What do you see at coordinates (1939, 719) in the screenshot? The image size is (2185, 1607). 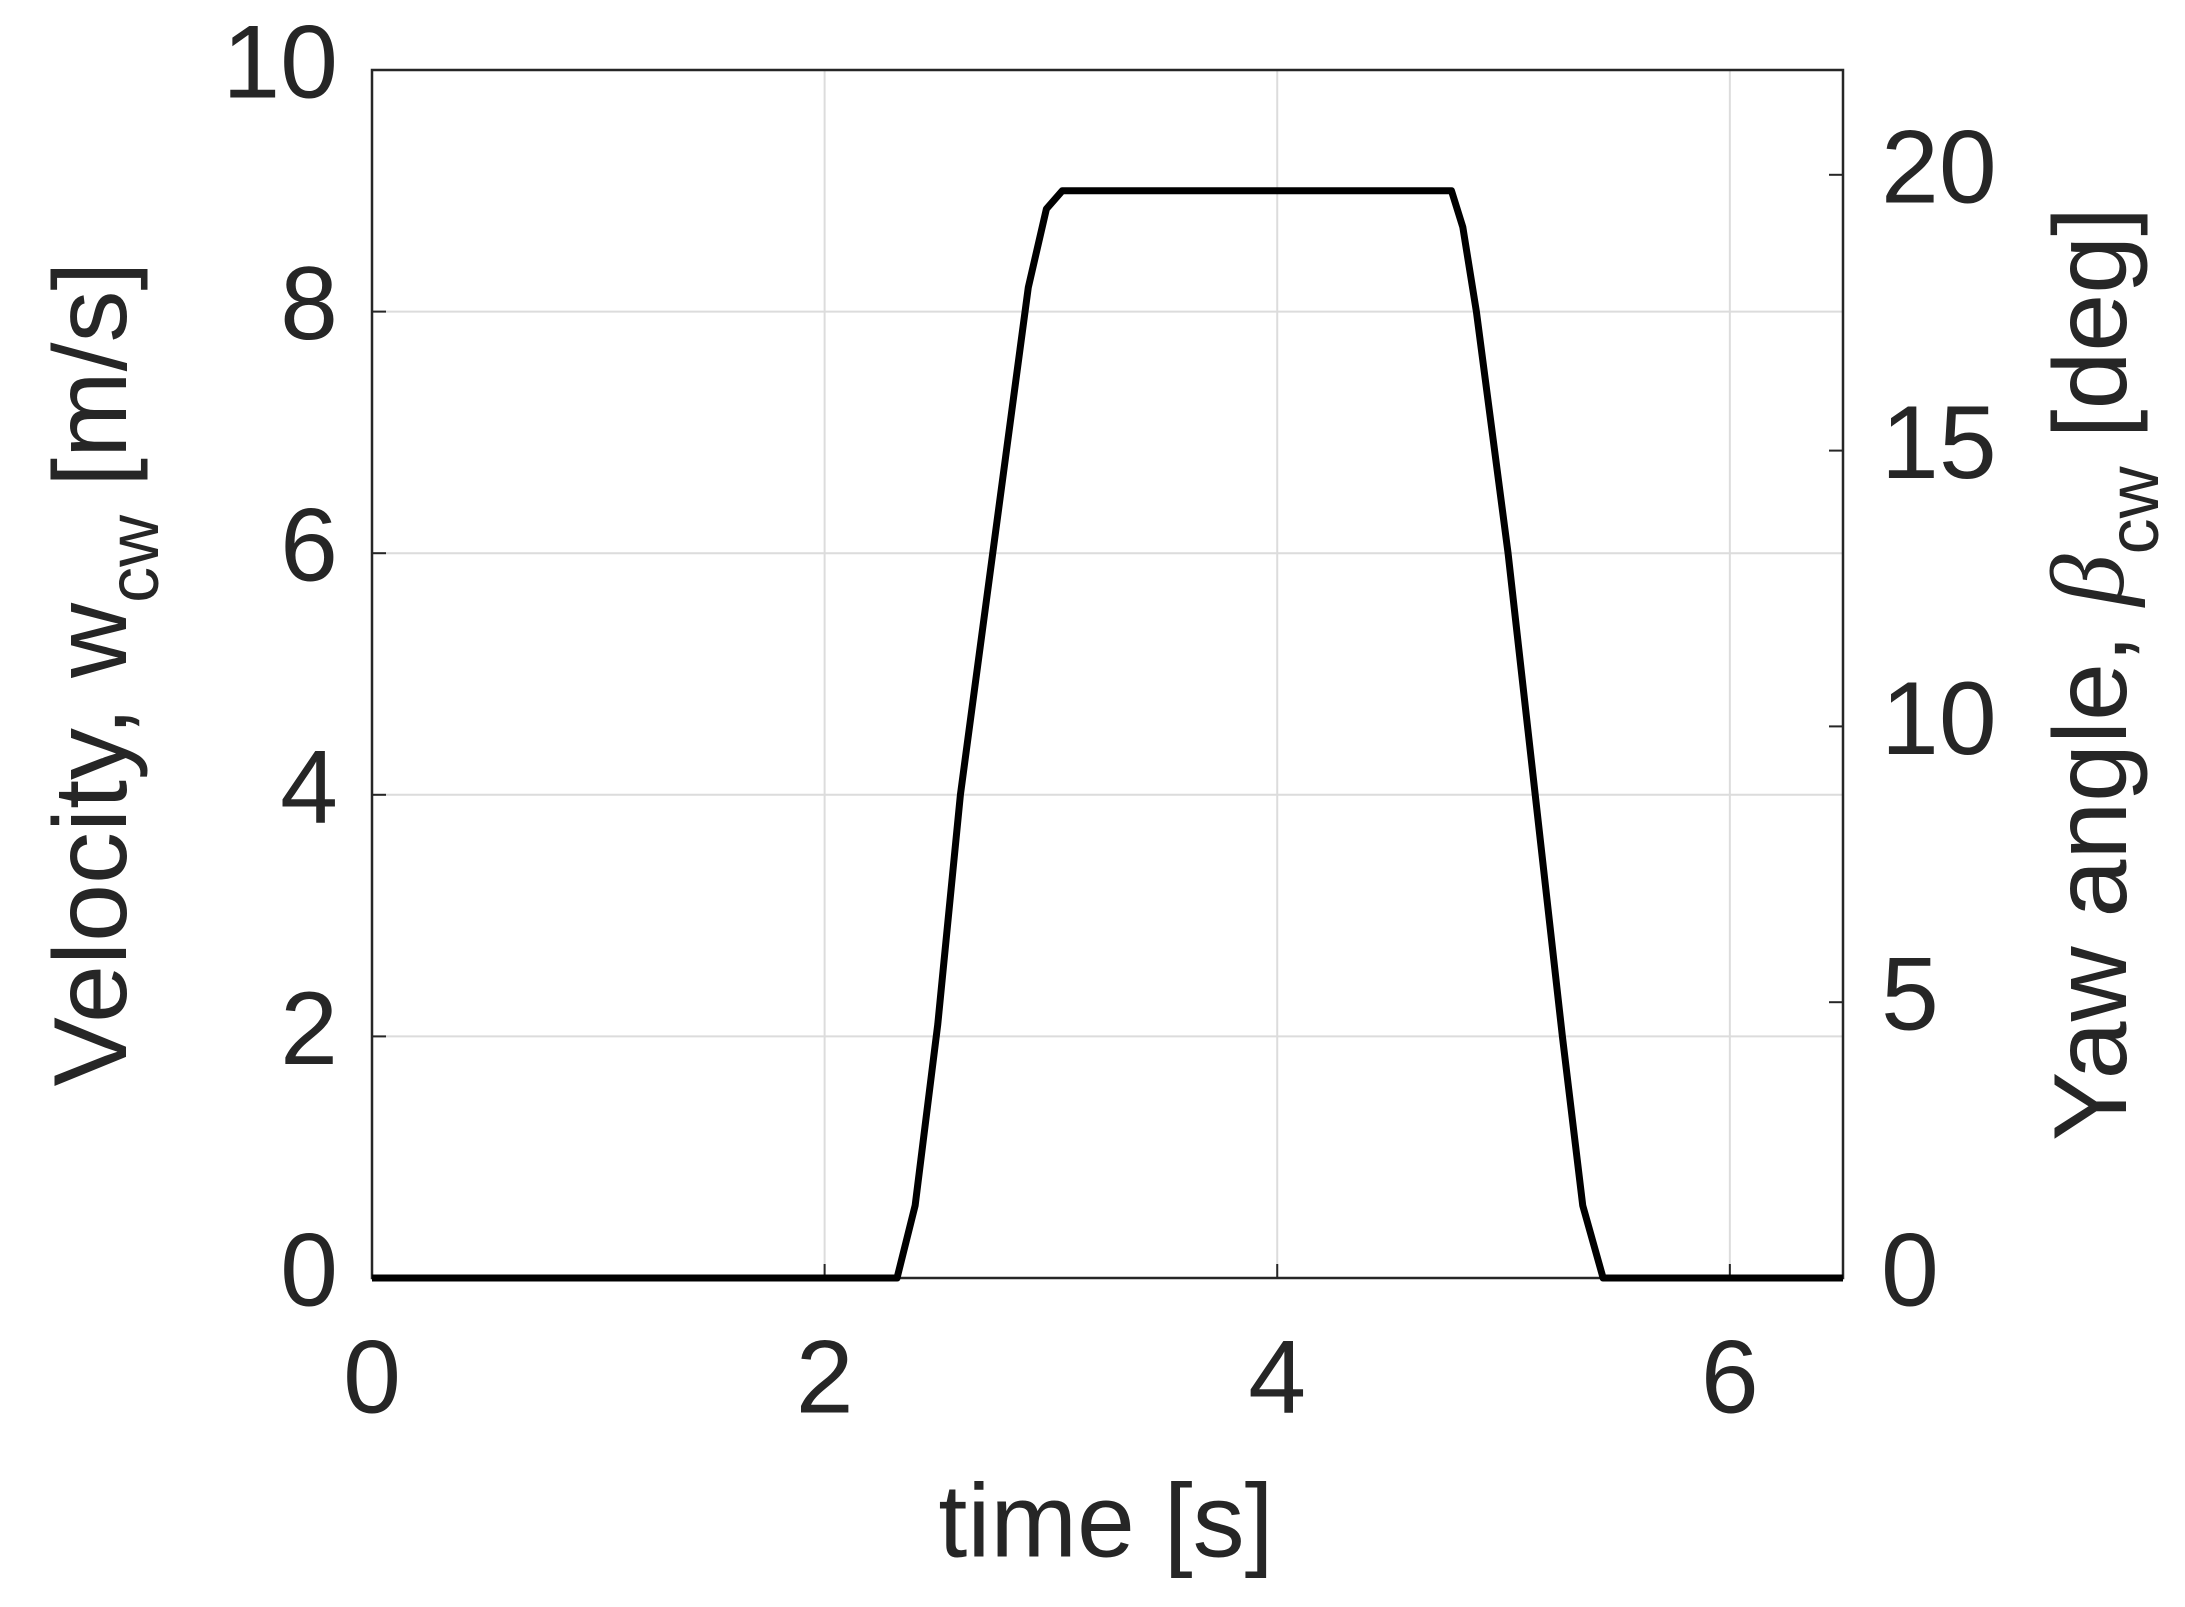 I see `y2-tick-label: 10` at bounding box center [1939, 719].